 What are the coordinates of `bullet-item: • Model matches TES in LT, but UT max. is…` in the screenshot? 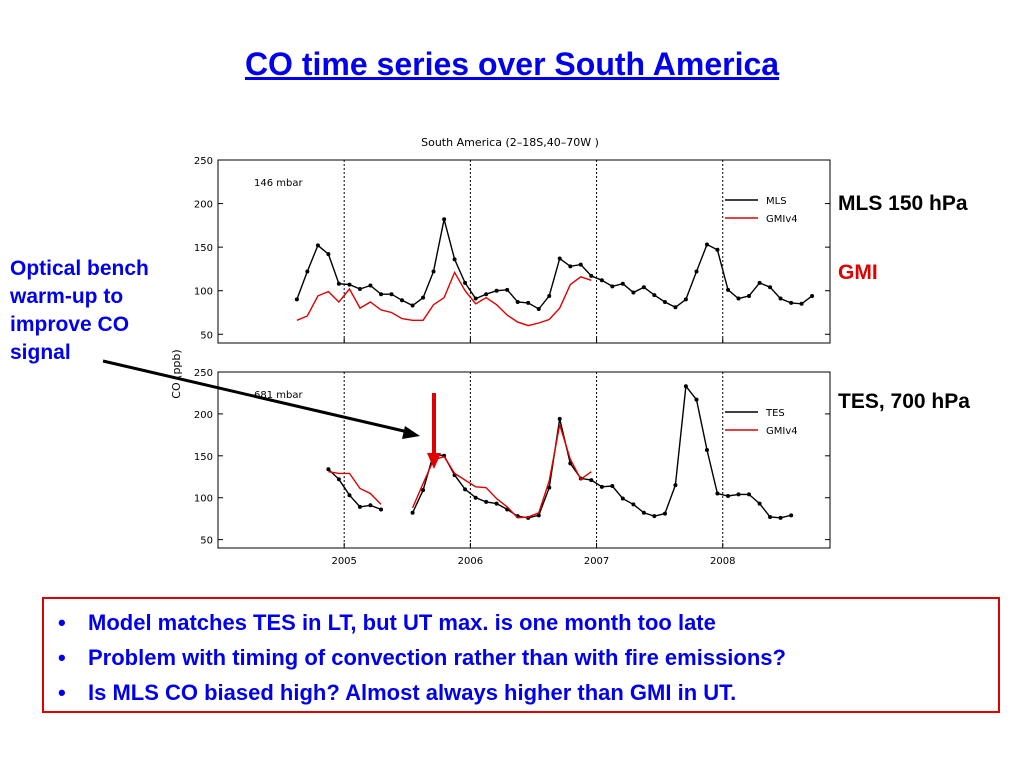 It's located at (528, 622).